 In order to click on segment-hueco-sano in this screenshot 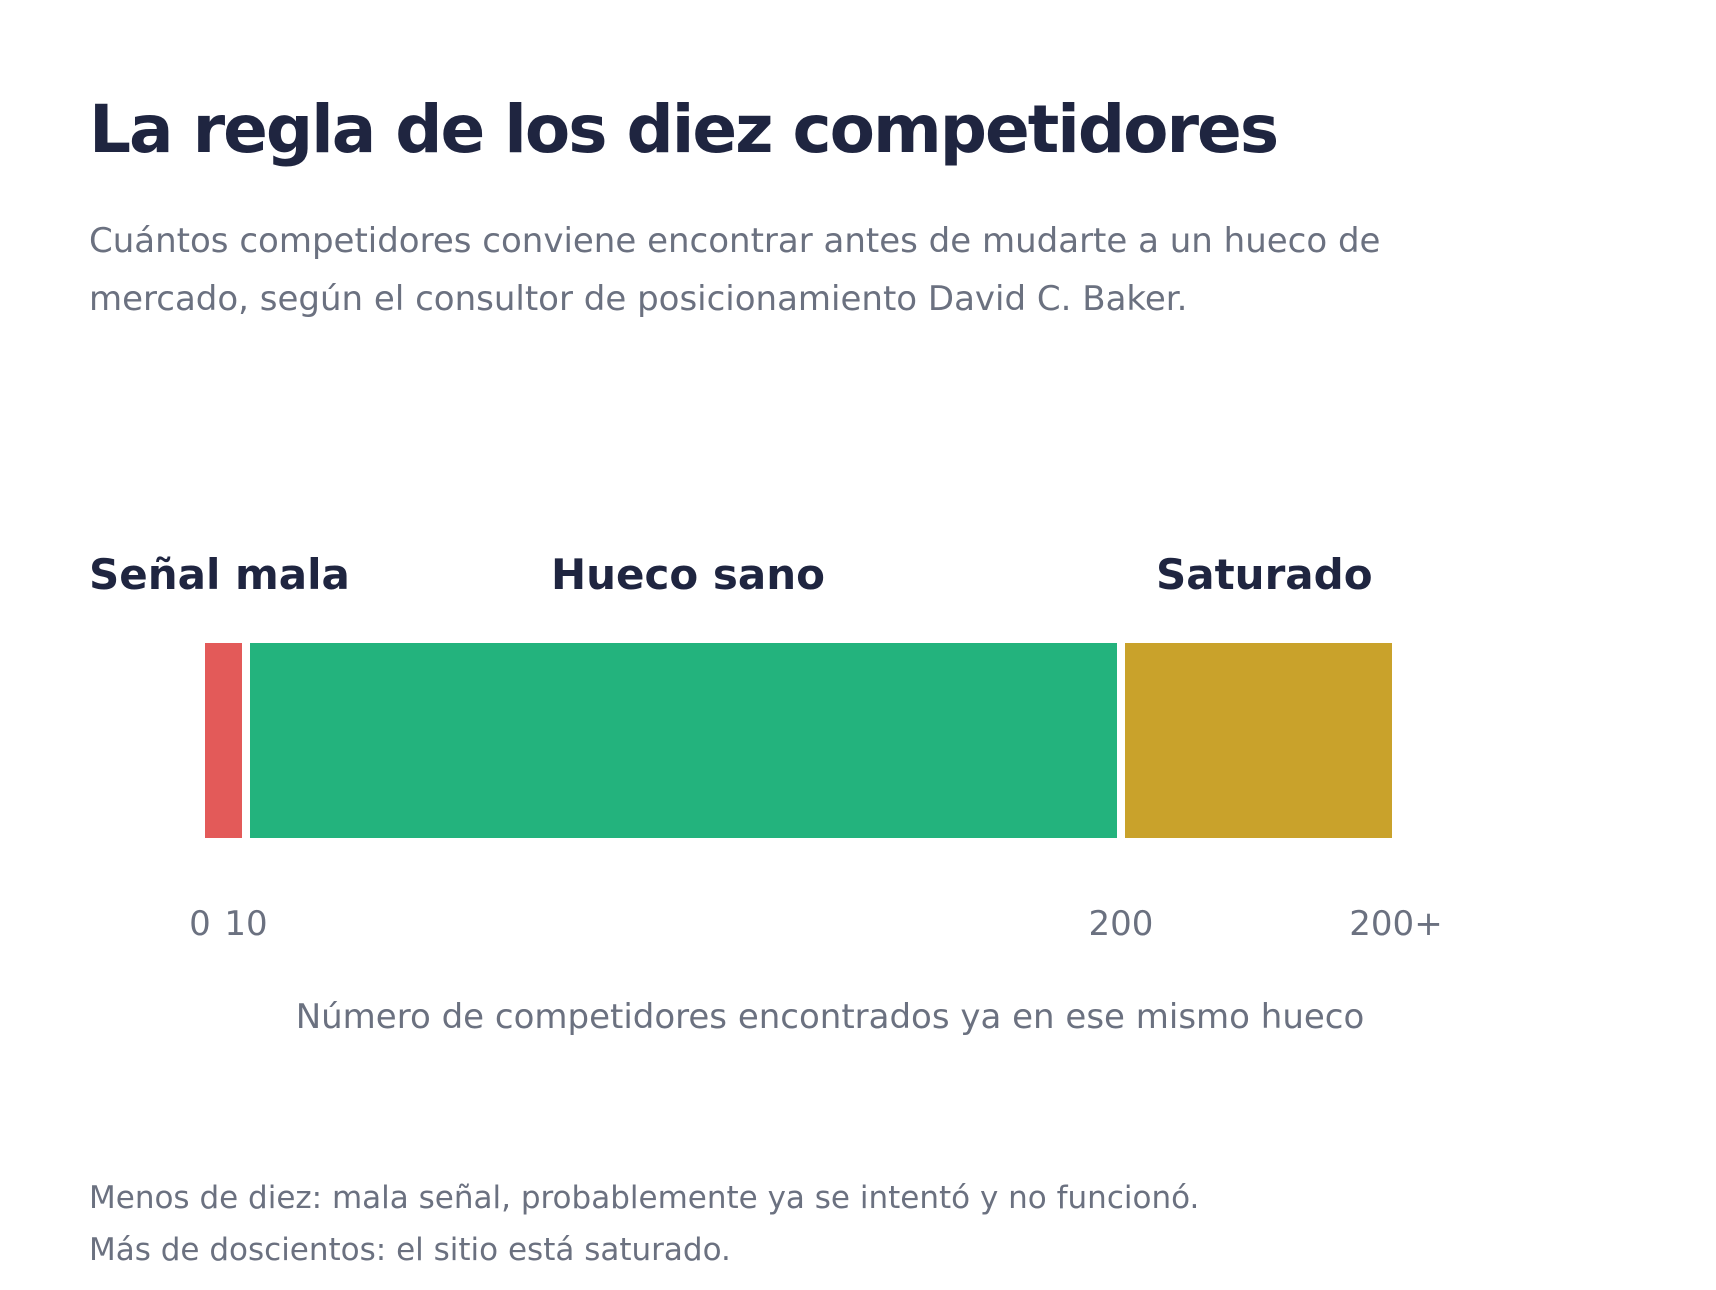, I will do `click(683, 740)`.